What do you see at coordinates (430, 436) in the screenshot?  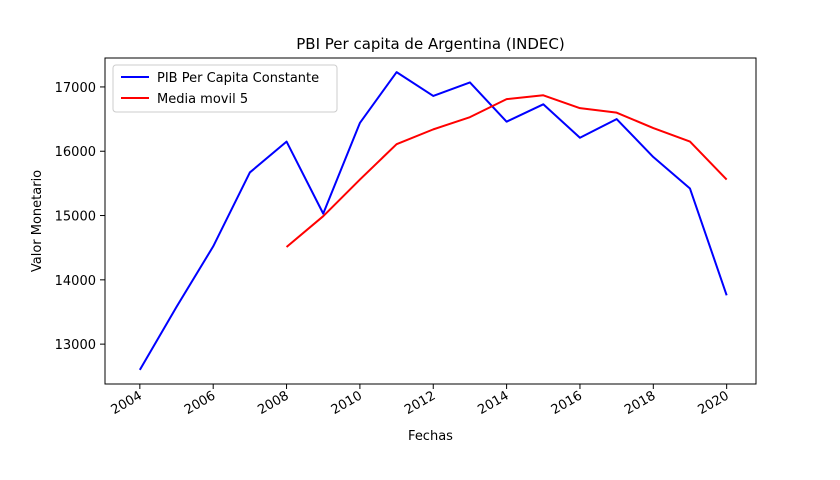 I see `x-axis-title: Fechas` at bounding box center [430, 436].